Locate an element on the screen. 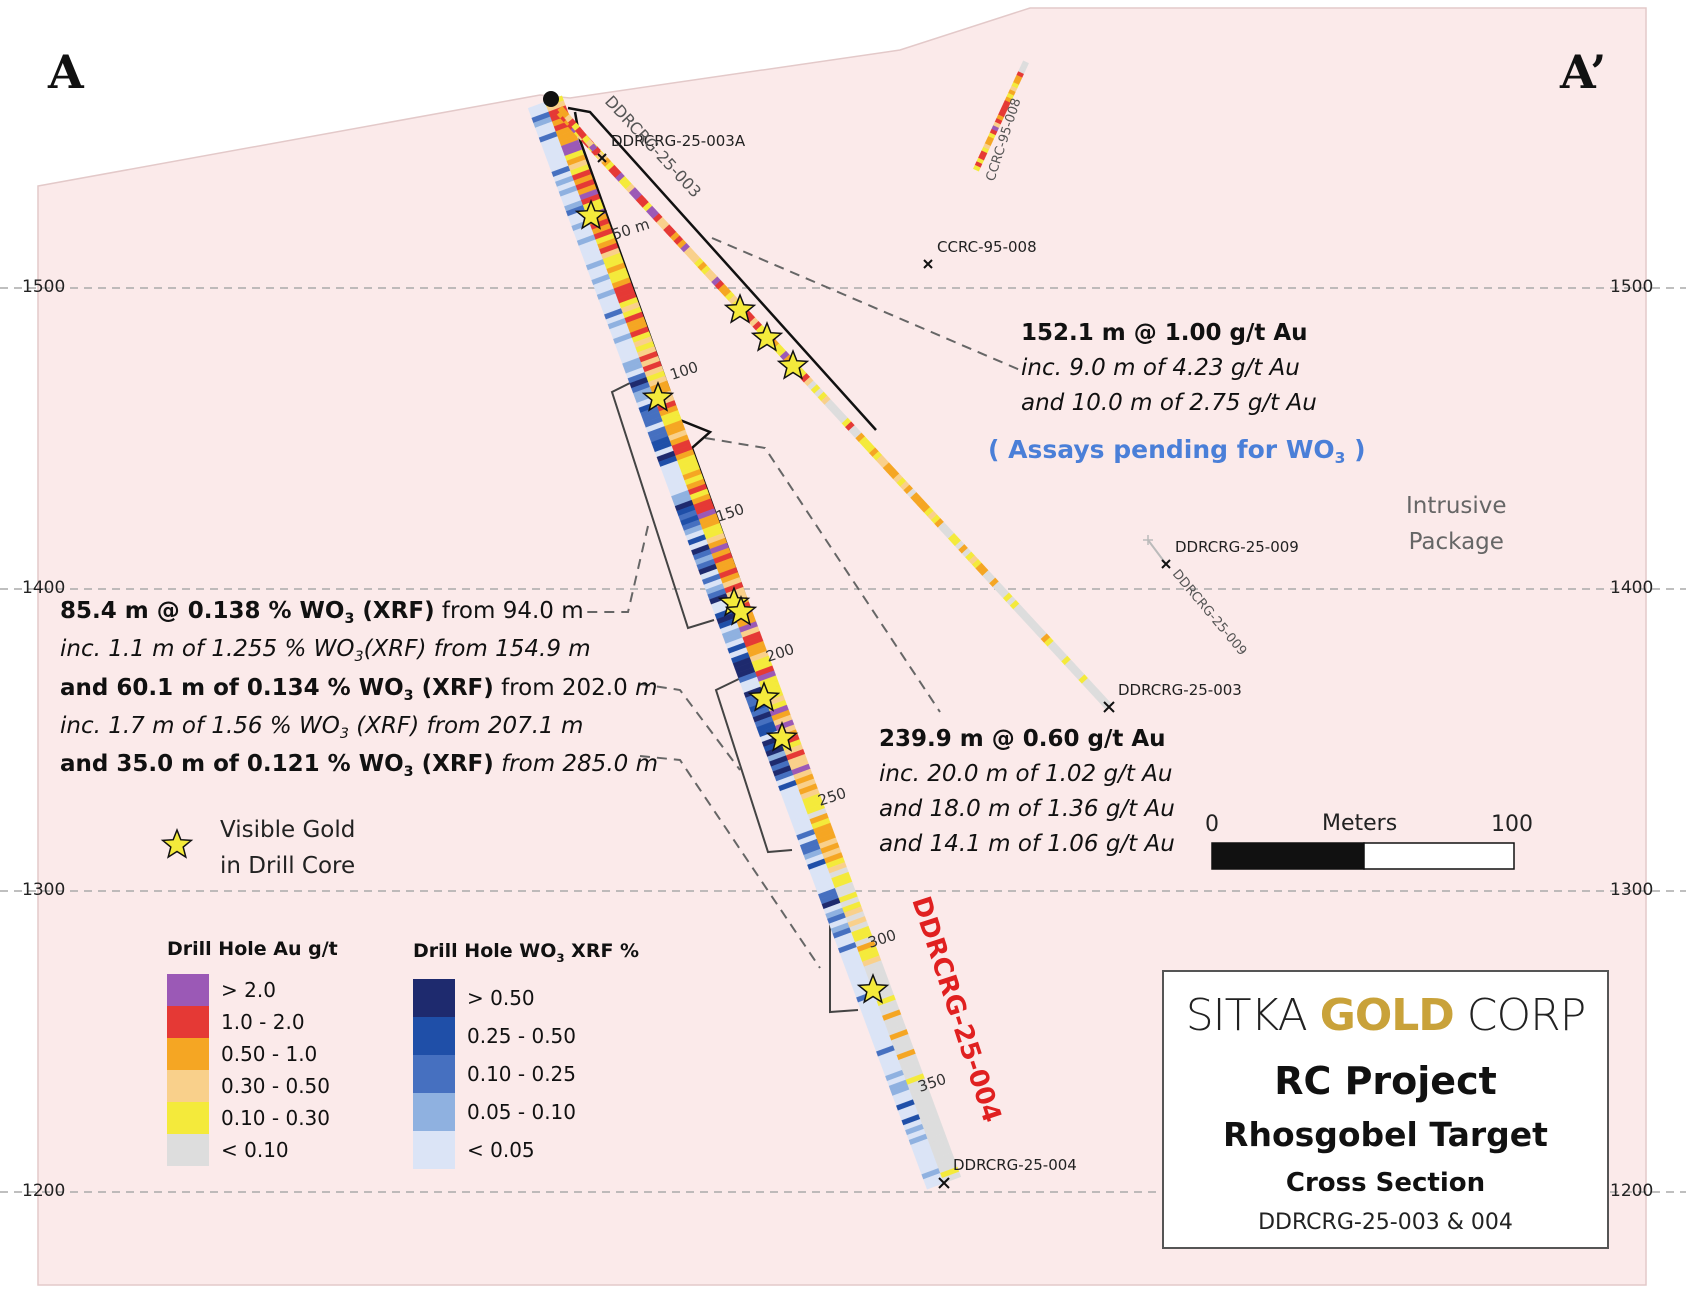  section-label-left: A is located at coordinates (66, 72).